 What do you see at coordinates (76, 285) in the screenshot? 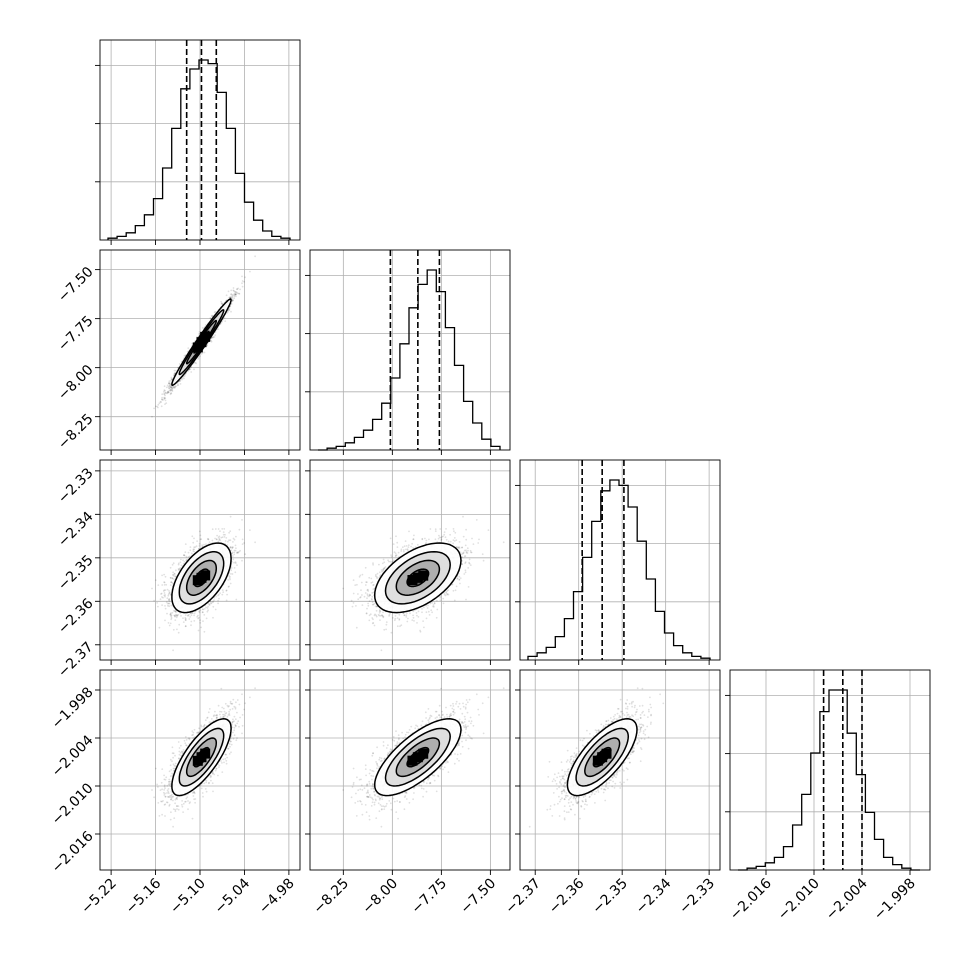
I see `y-tick-label: −7.50` at bounding box center [76, 285].